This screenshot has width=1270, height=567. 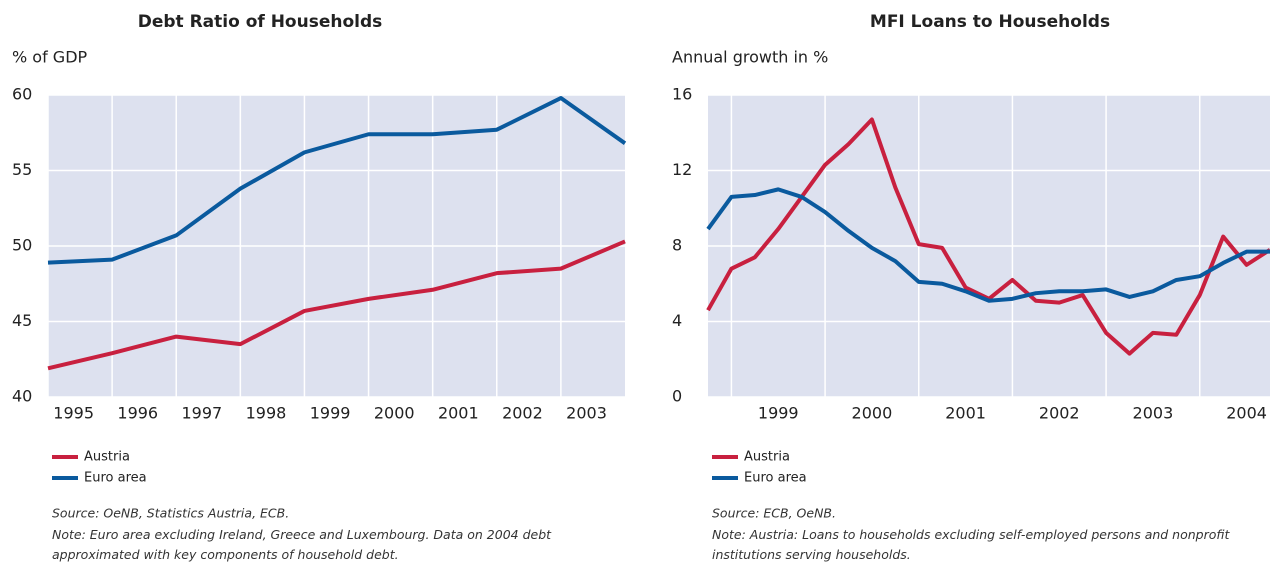 I want to click on source: Source: OeNB, Statistics Austria, ECB., so click(x=170, y=513).